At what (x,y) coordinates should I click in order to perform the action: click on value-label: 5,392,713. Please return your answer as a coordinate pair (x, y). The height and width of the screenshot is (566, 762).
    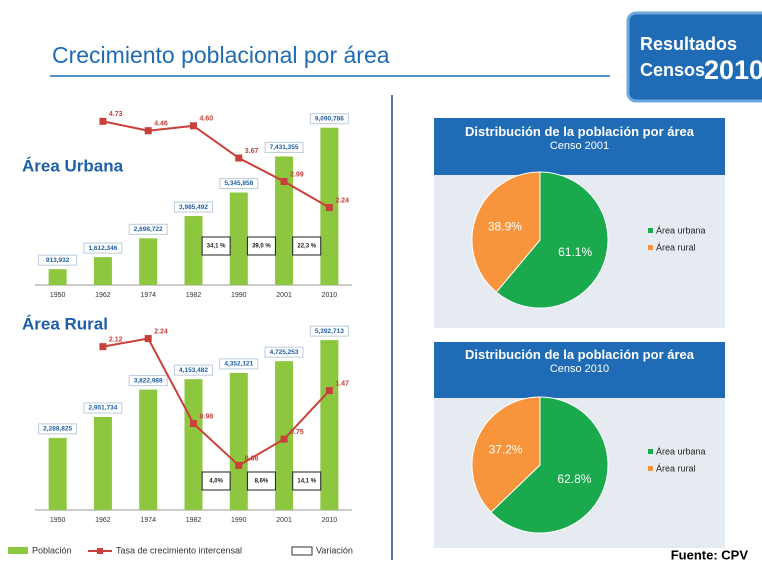
    Looking at the image, I should click on (329, 331).